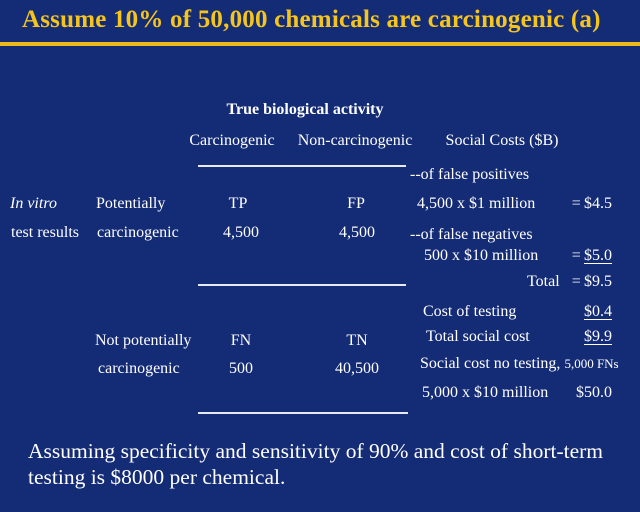 This screenshot has height=512, width=640. I want to click on cost-total-result: = $9.5, so click(592, 282).